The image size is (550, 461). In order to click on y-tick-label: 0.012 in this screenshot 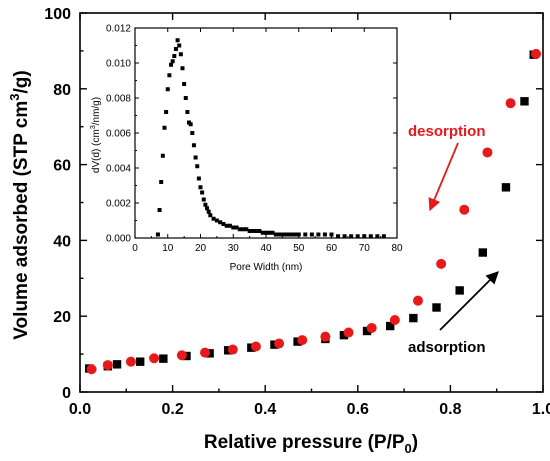, I will do `click(118, 29)`.